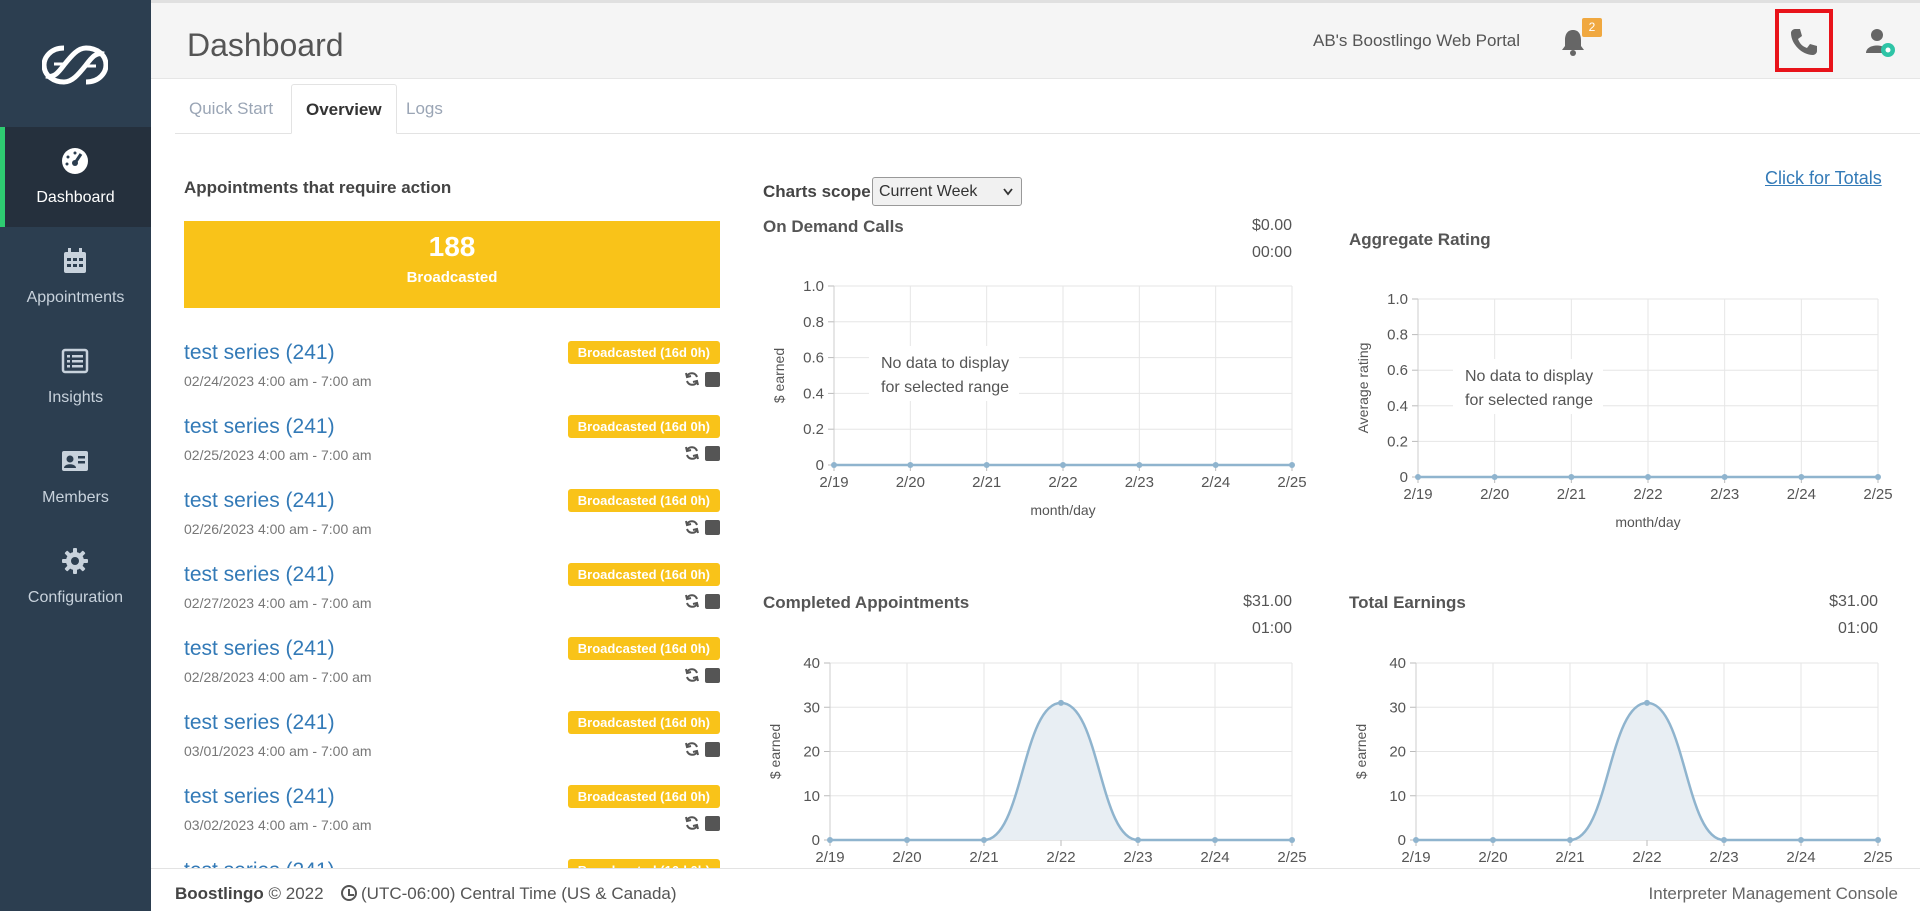  What do you see at coordinates (75, 277) in the screenshot?
I see `sidebar-item-appointments: Appointments` at bounding box center [75, 277].